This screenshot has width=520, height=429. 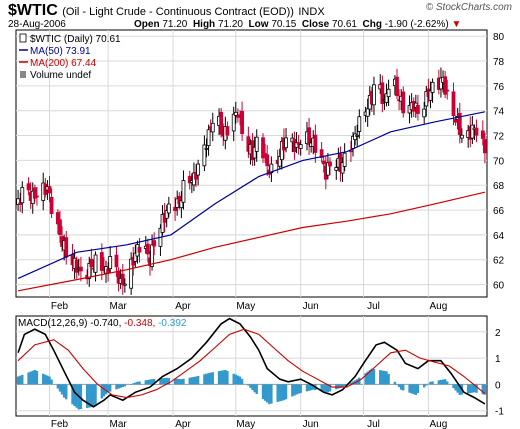 What do you see at coordinates (315, 24) in the screenshot?
I see `close-label: Close` at bounding box center [315, 24].